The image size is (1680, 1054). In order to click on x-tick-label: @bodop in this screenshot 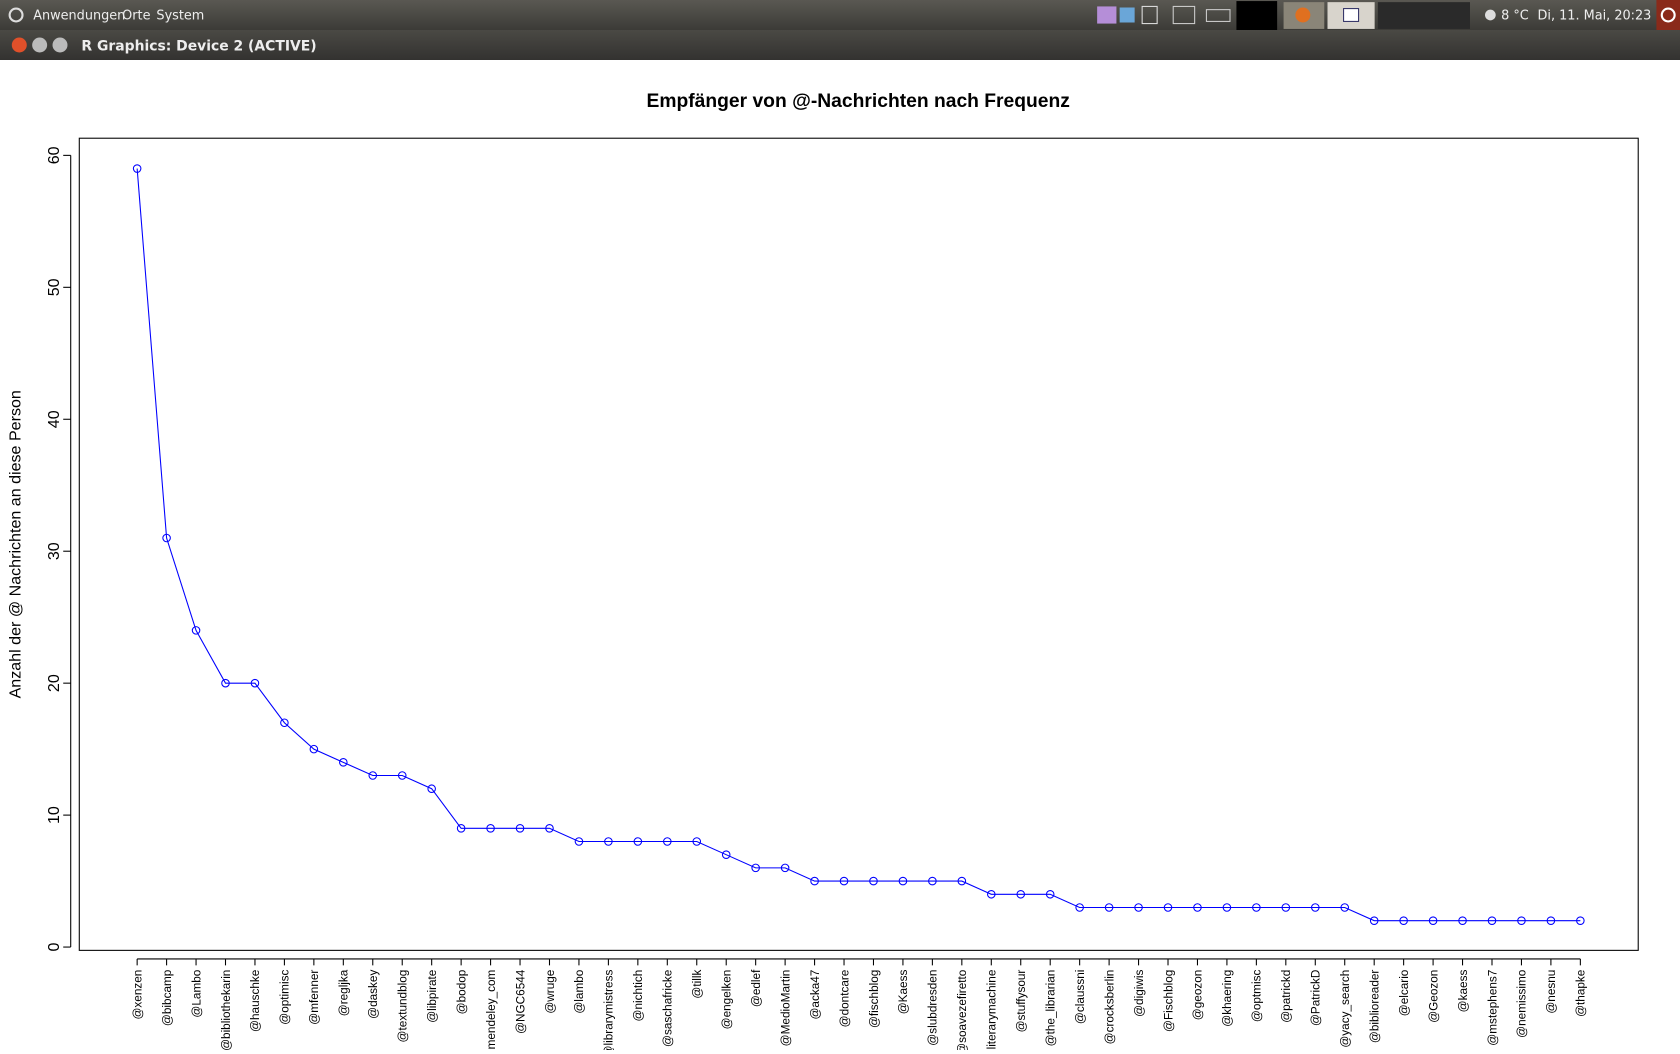, I will do `click(461, 991)`.